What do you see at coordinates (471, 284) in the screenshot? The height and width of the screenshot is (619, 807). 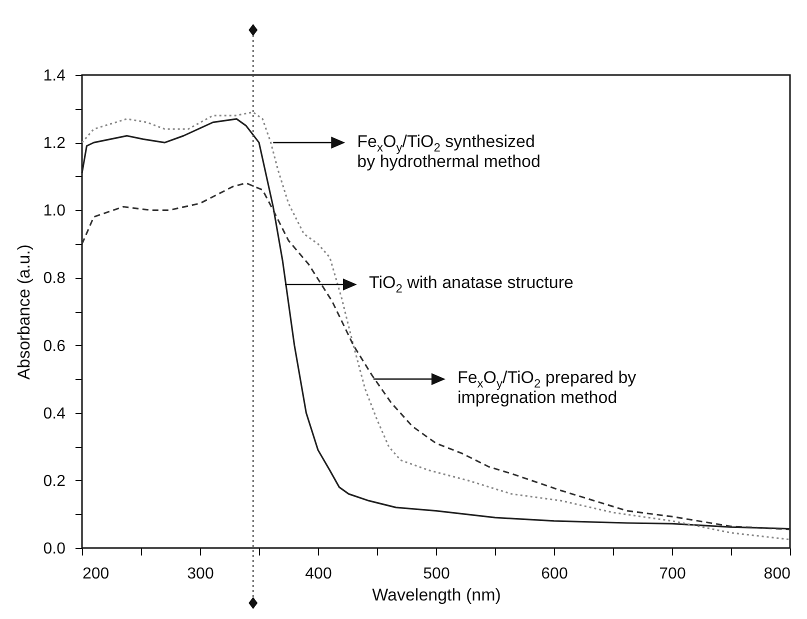 I see `annotation: TiO$_{2}$ with anatase structure` at bounding box center [471, 284].